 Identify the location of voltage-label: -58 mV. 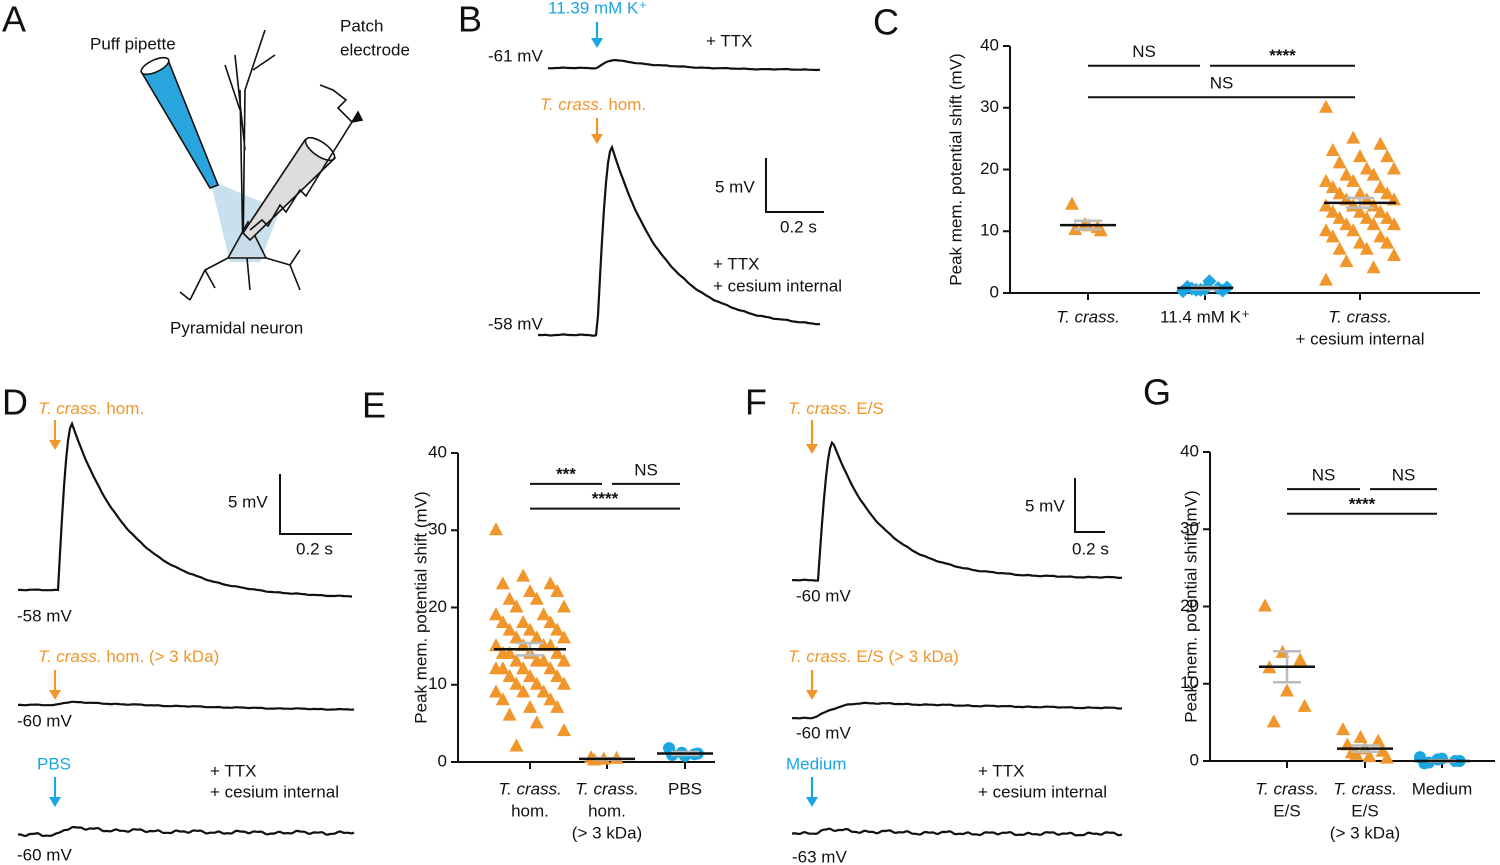
(44, 615).